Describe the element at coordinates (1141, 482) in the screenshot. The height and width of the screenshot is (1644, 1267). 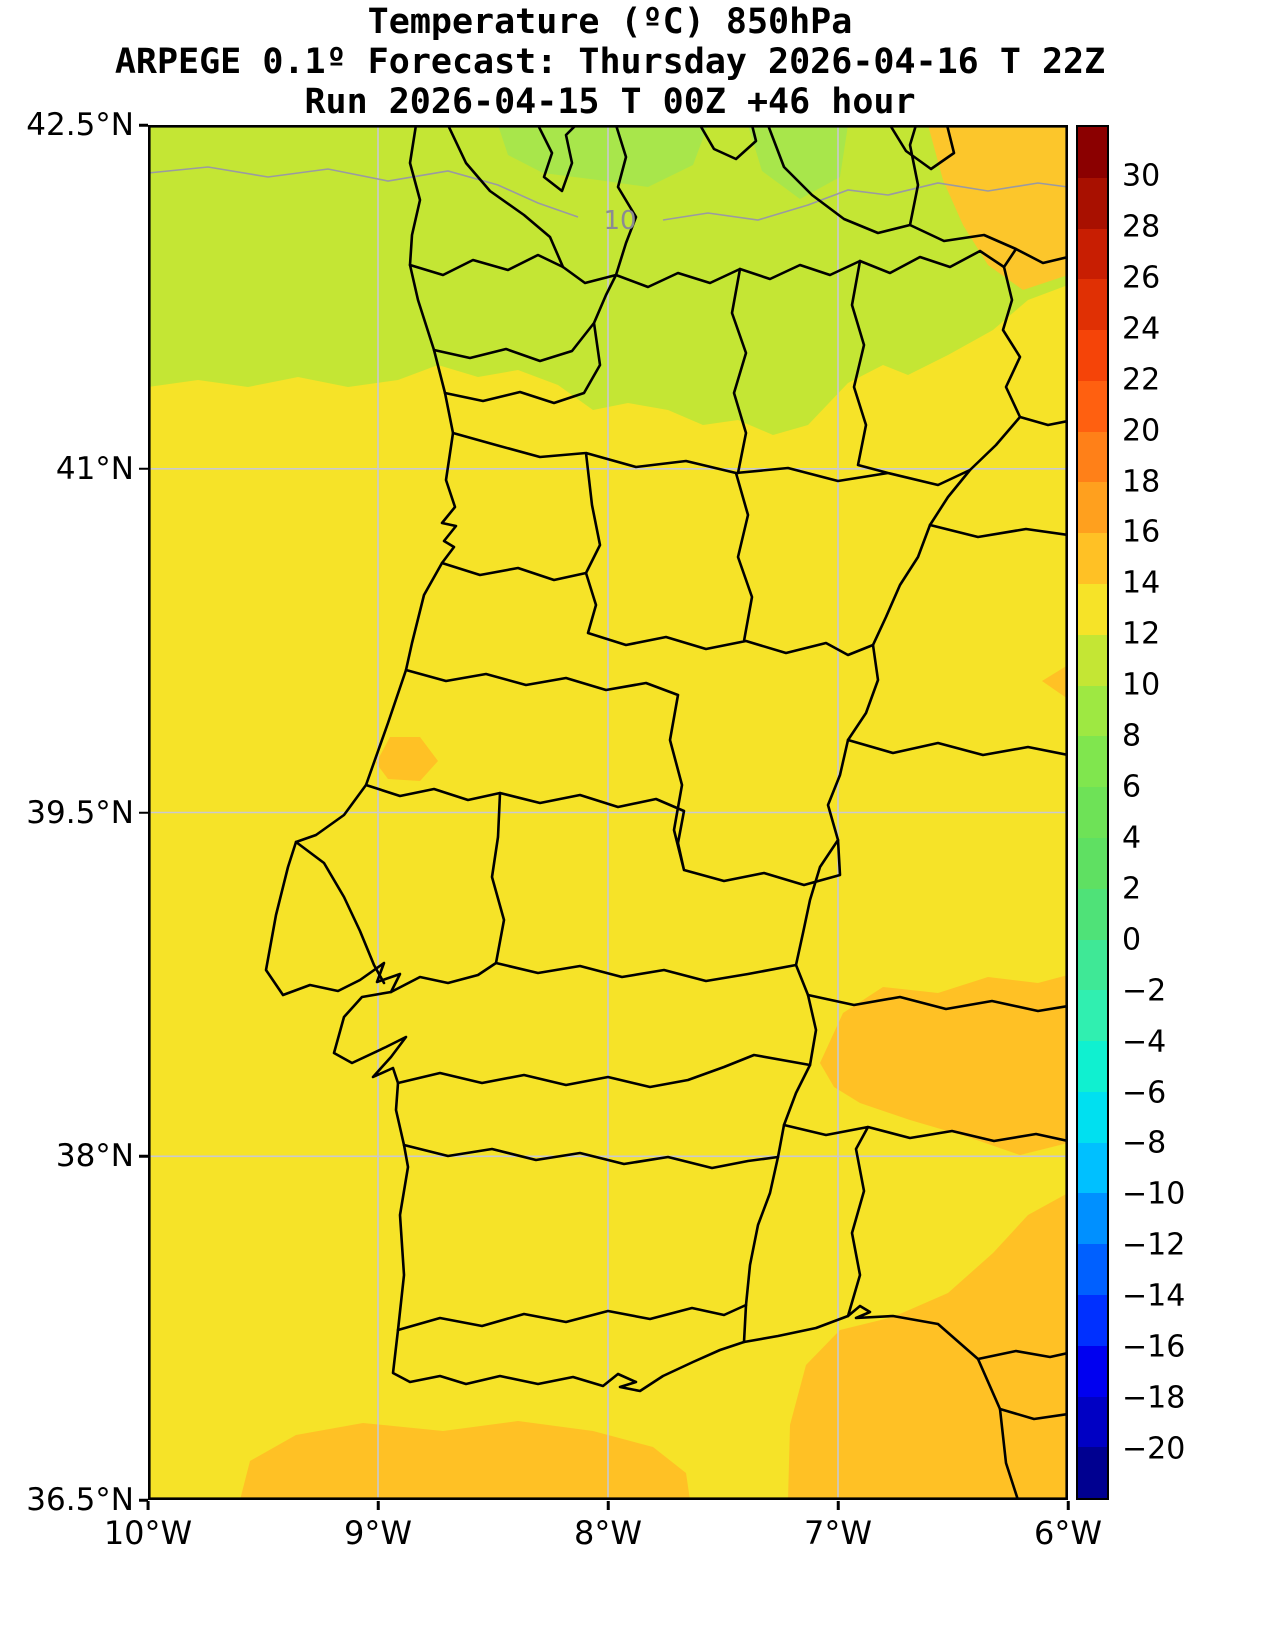
I see `colorbar-tick-label: 18` at that location.